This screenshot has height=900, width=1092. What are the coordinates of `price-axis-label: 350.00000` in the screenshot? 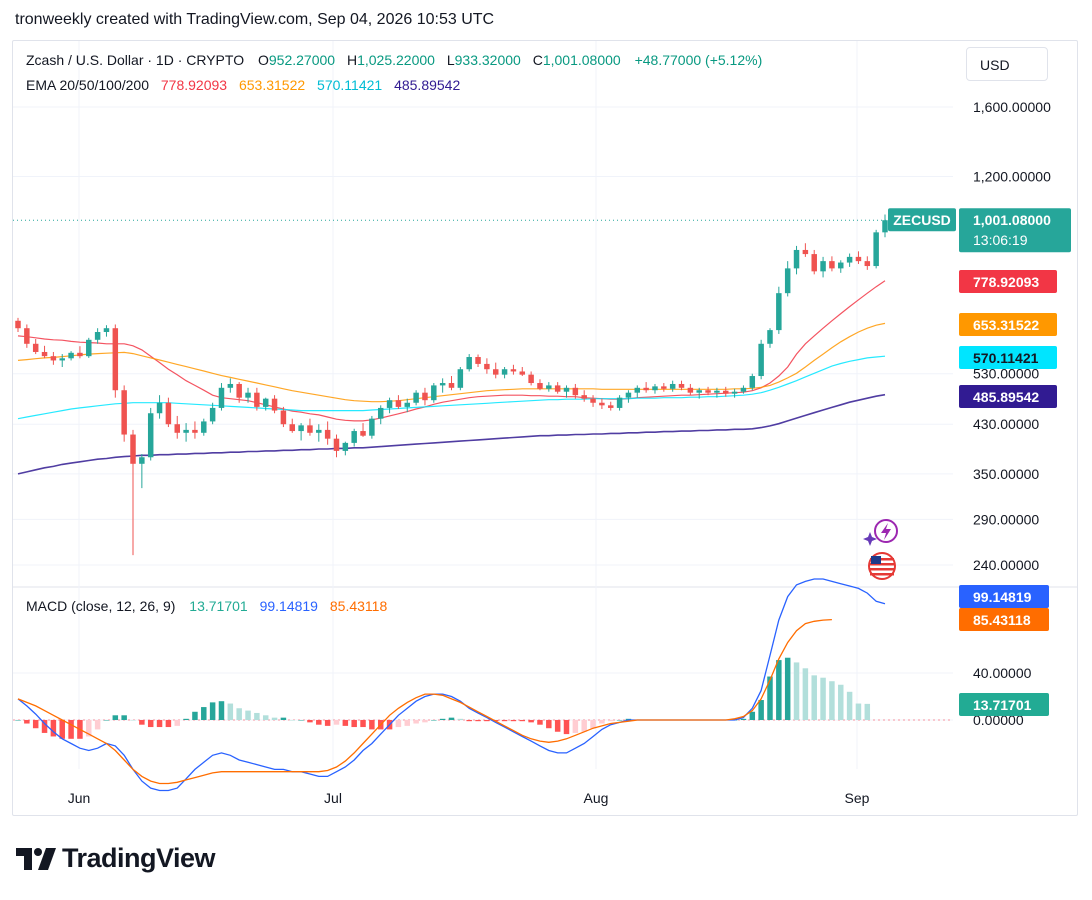 It's located at (1006, 474).